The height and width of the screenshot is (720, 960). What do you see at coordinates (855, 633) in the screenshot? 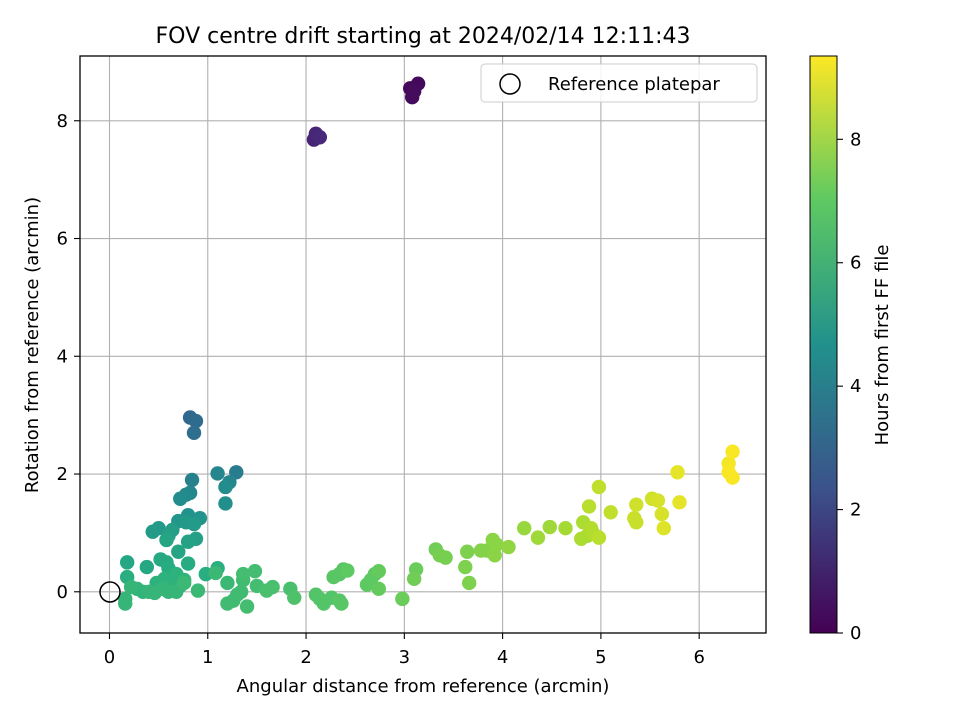
I see `colorbar-tick-label: 0` at bounding box center [855, 633].